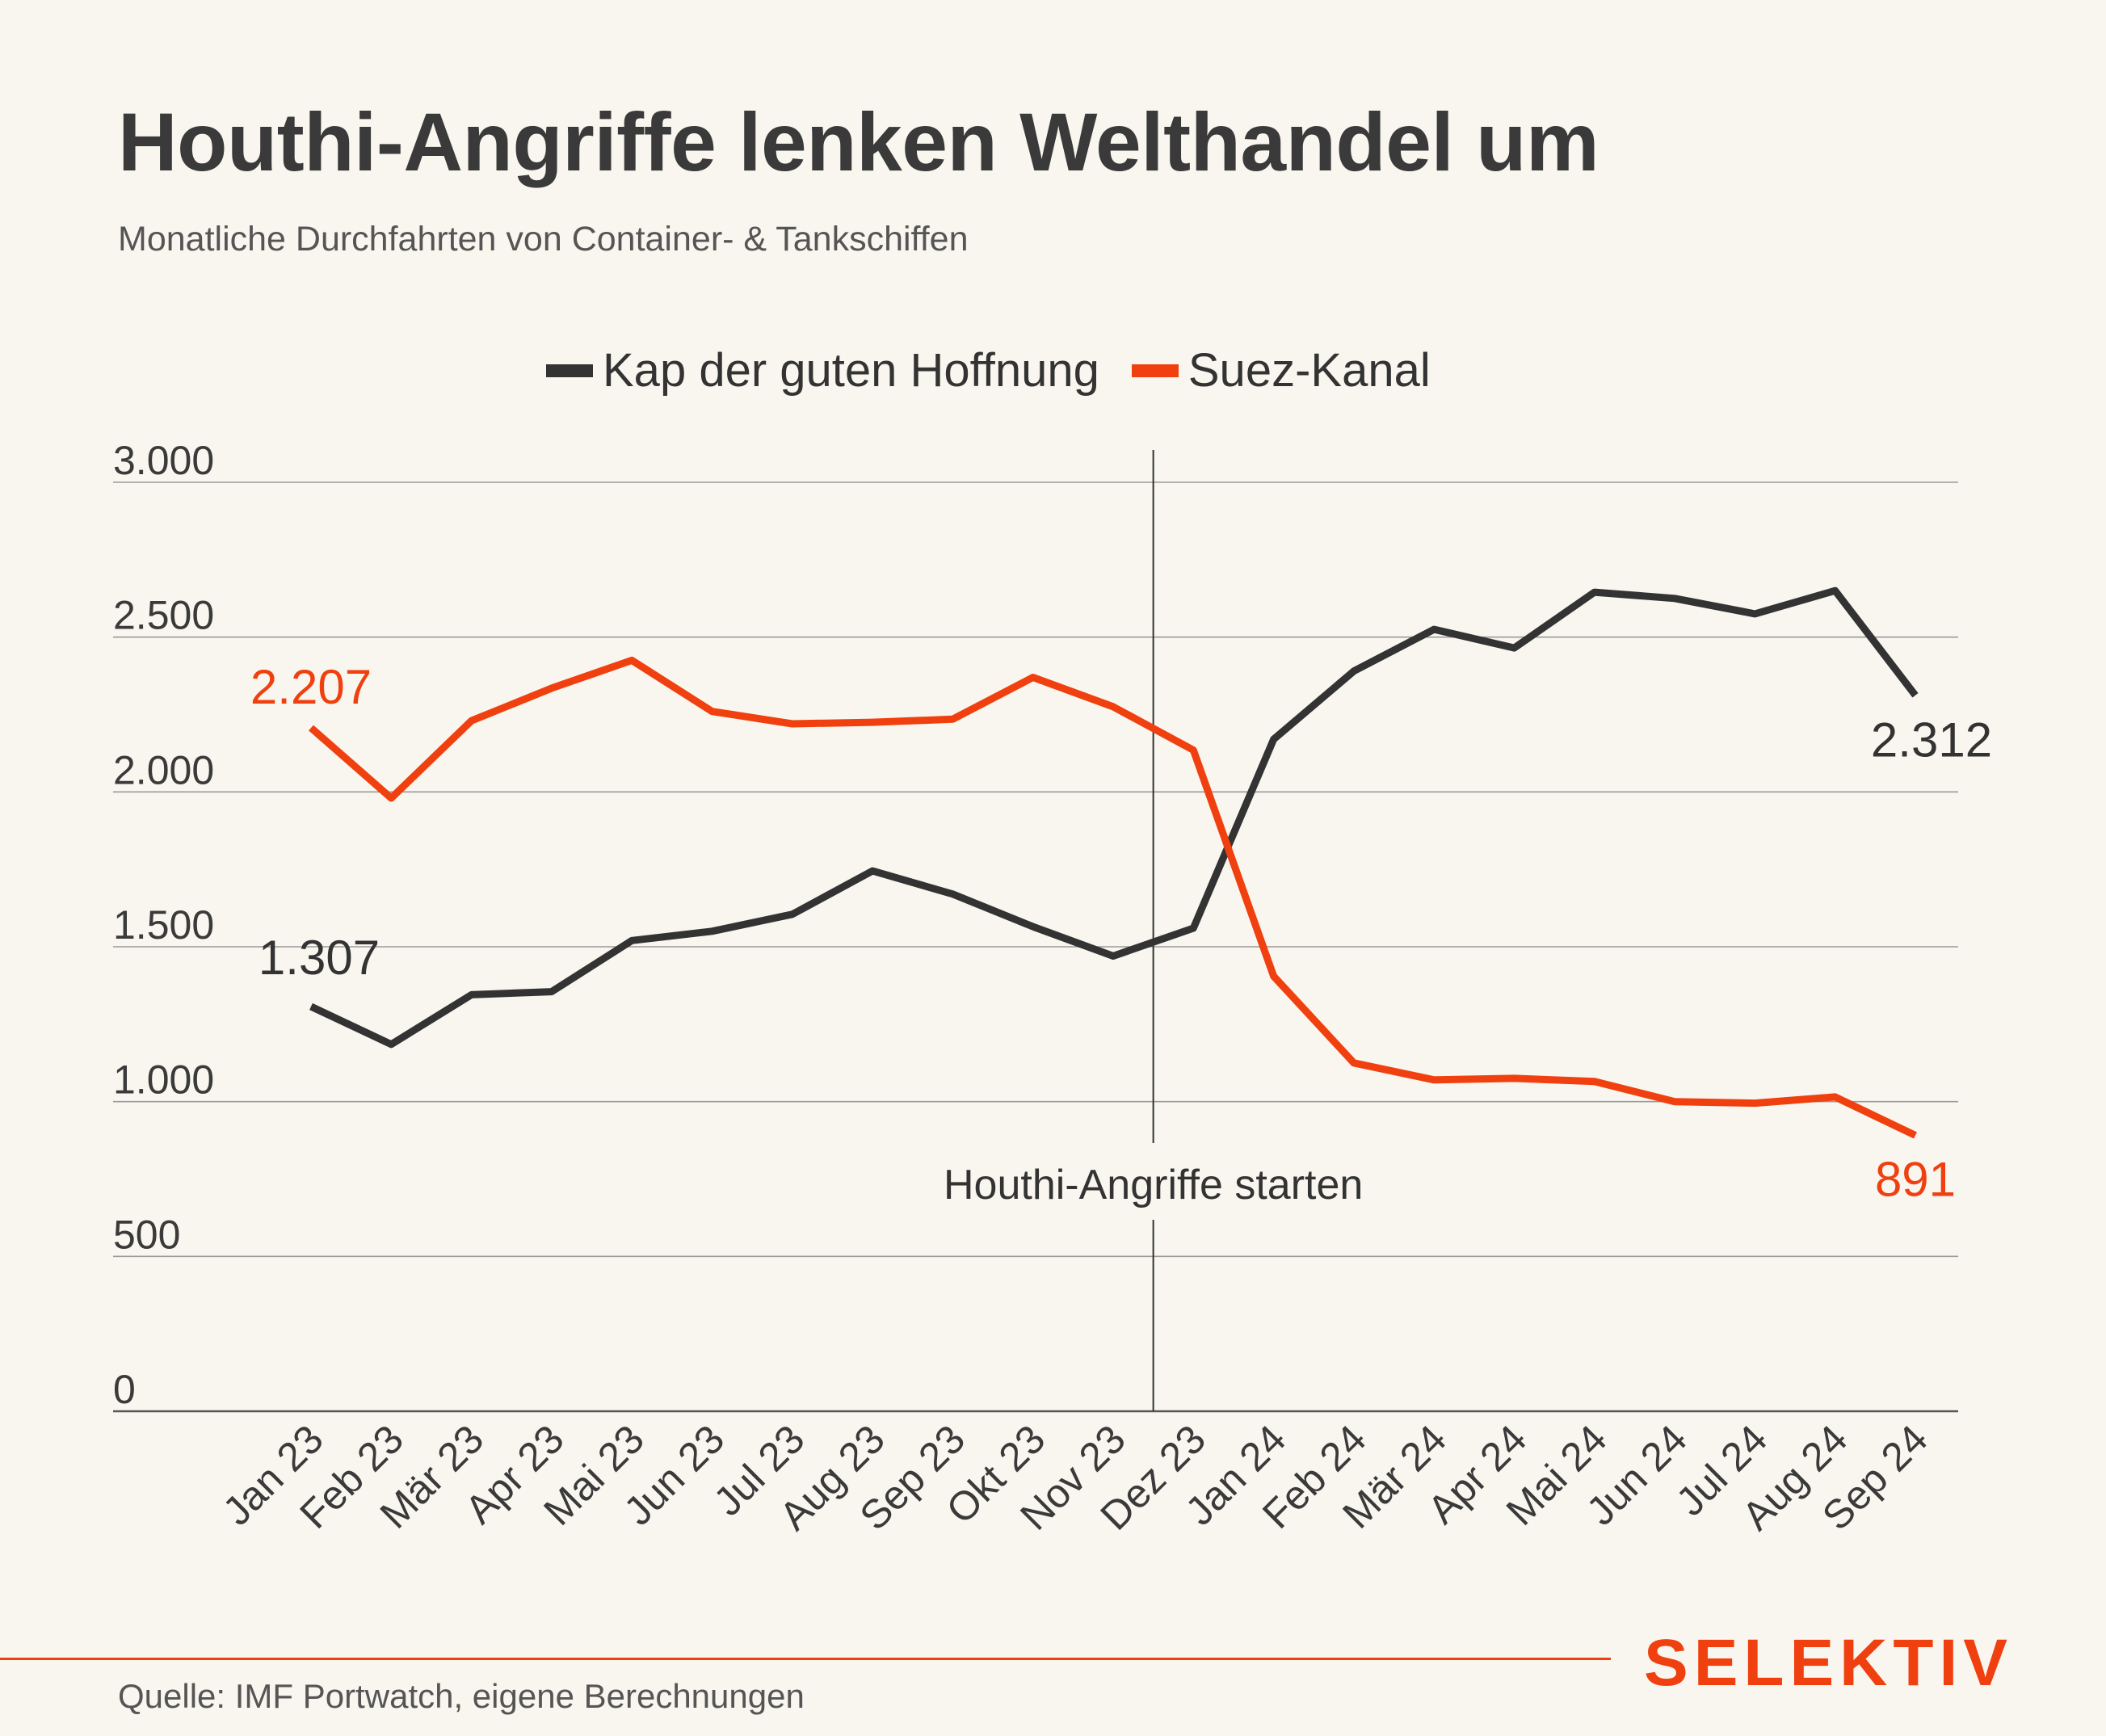 Image resolution: width=2106 pixels, height=1736 pixels. I want to click on end-label-kap: 2.312, so click(1931, 740).